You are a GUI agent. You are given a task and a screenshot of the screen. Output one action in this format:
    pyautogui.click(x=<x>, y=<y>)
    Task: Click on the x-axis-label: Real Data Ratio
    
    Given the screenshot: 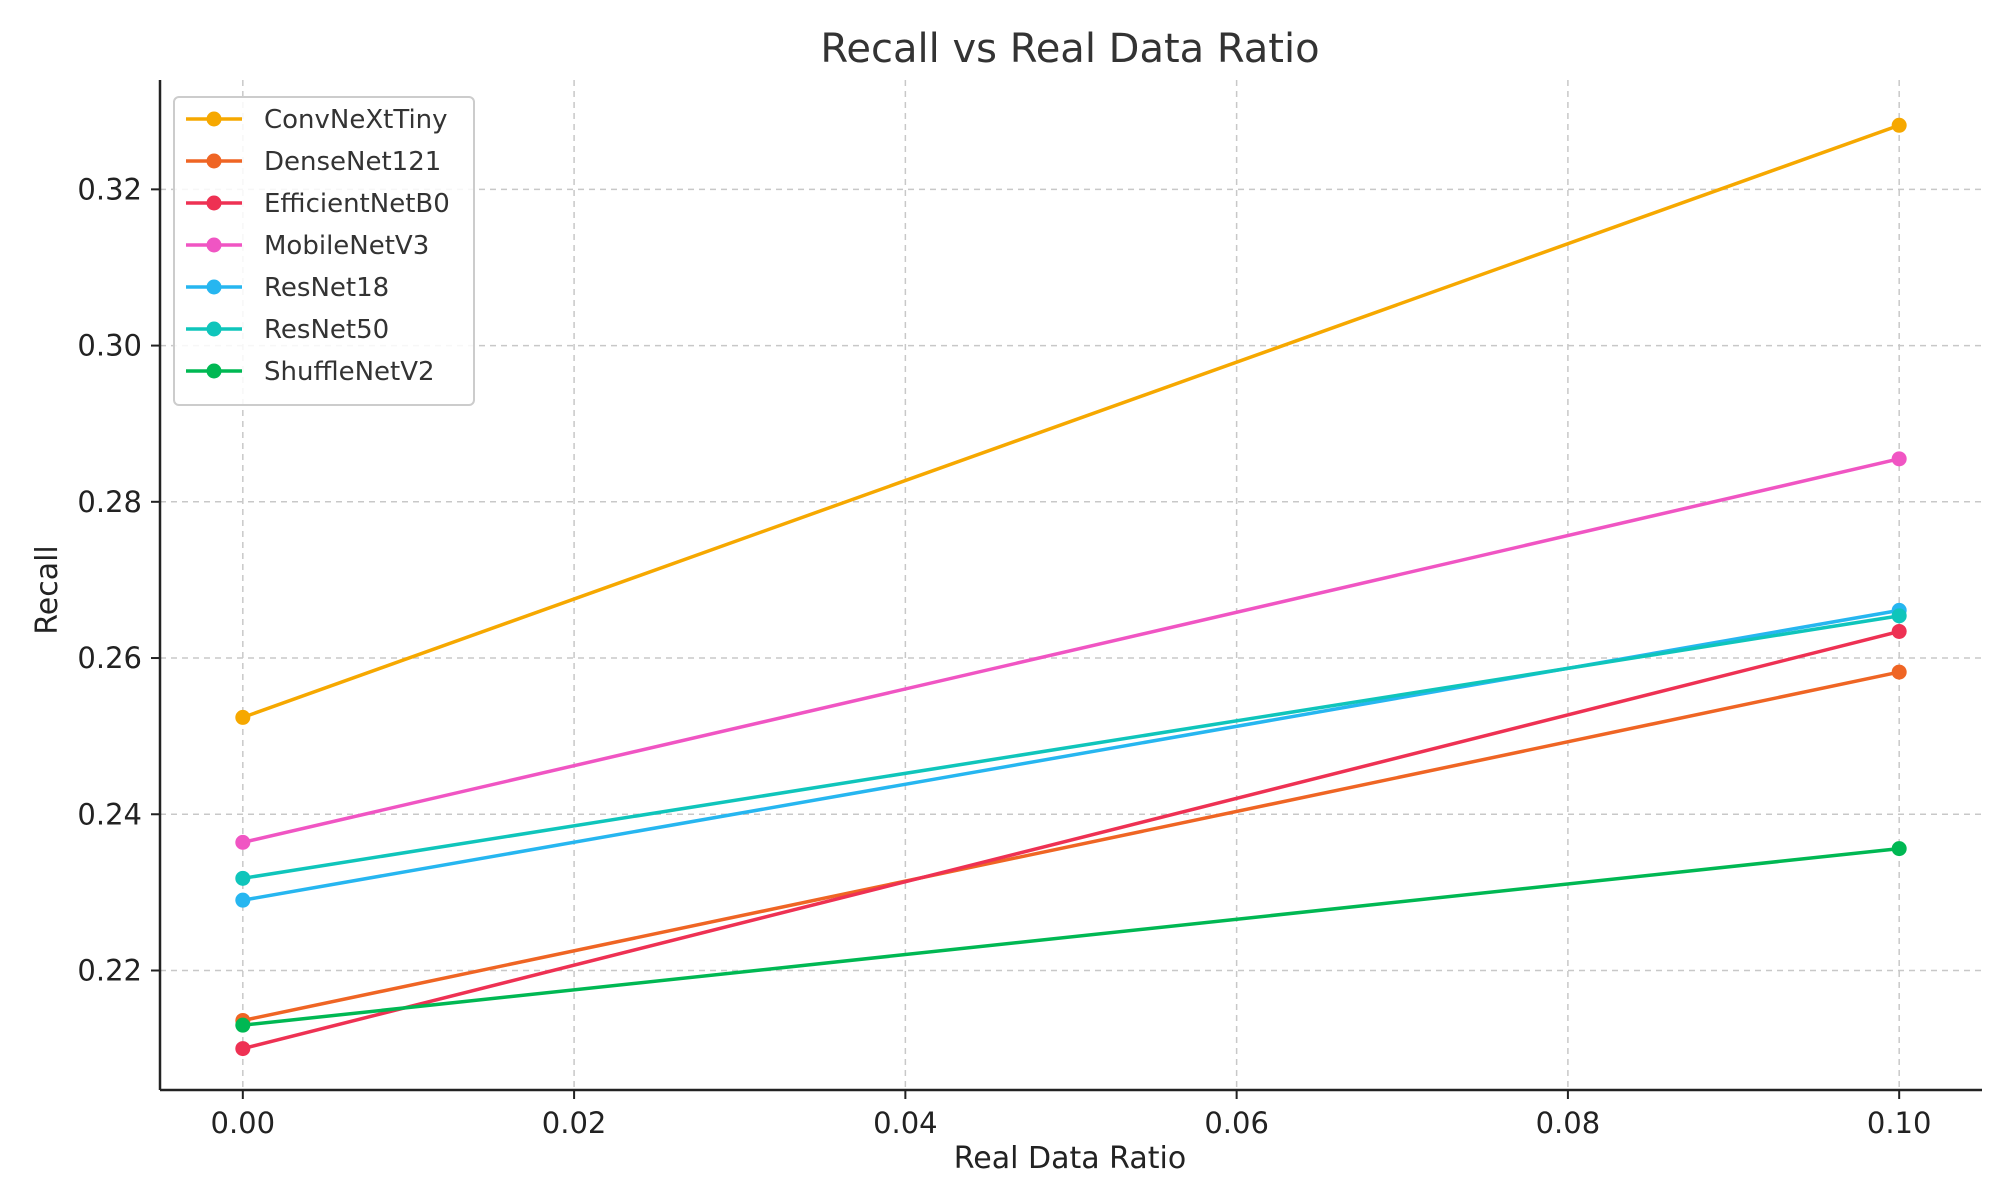 What is the action you would take?
    pyautogui.click(x=1070, y=1158)
    